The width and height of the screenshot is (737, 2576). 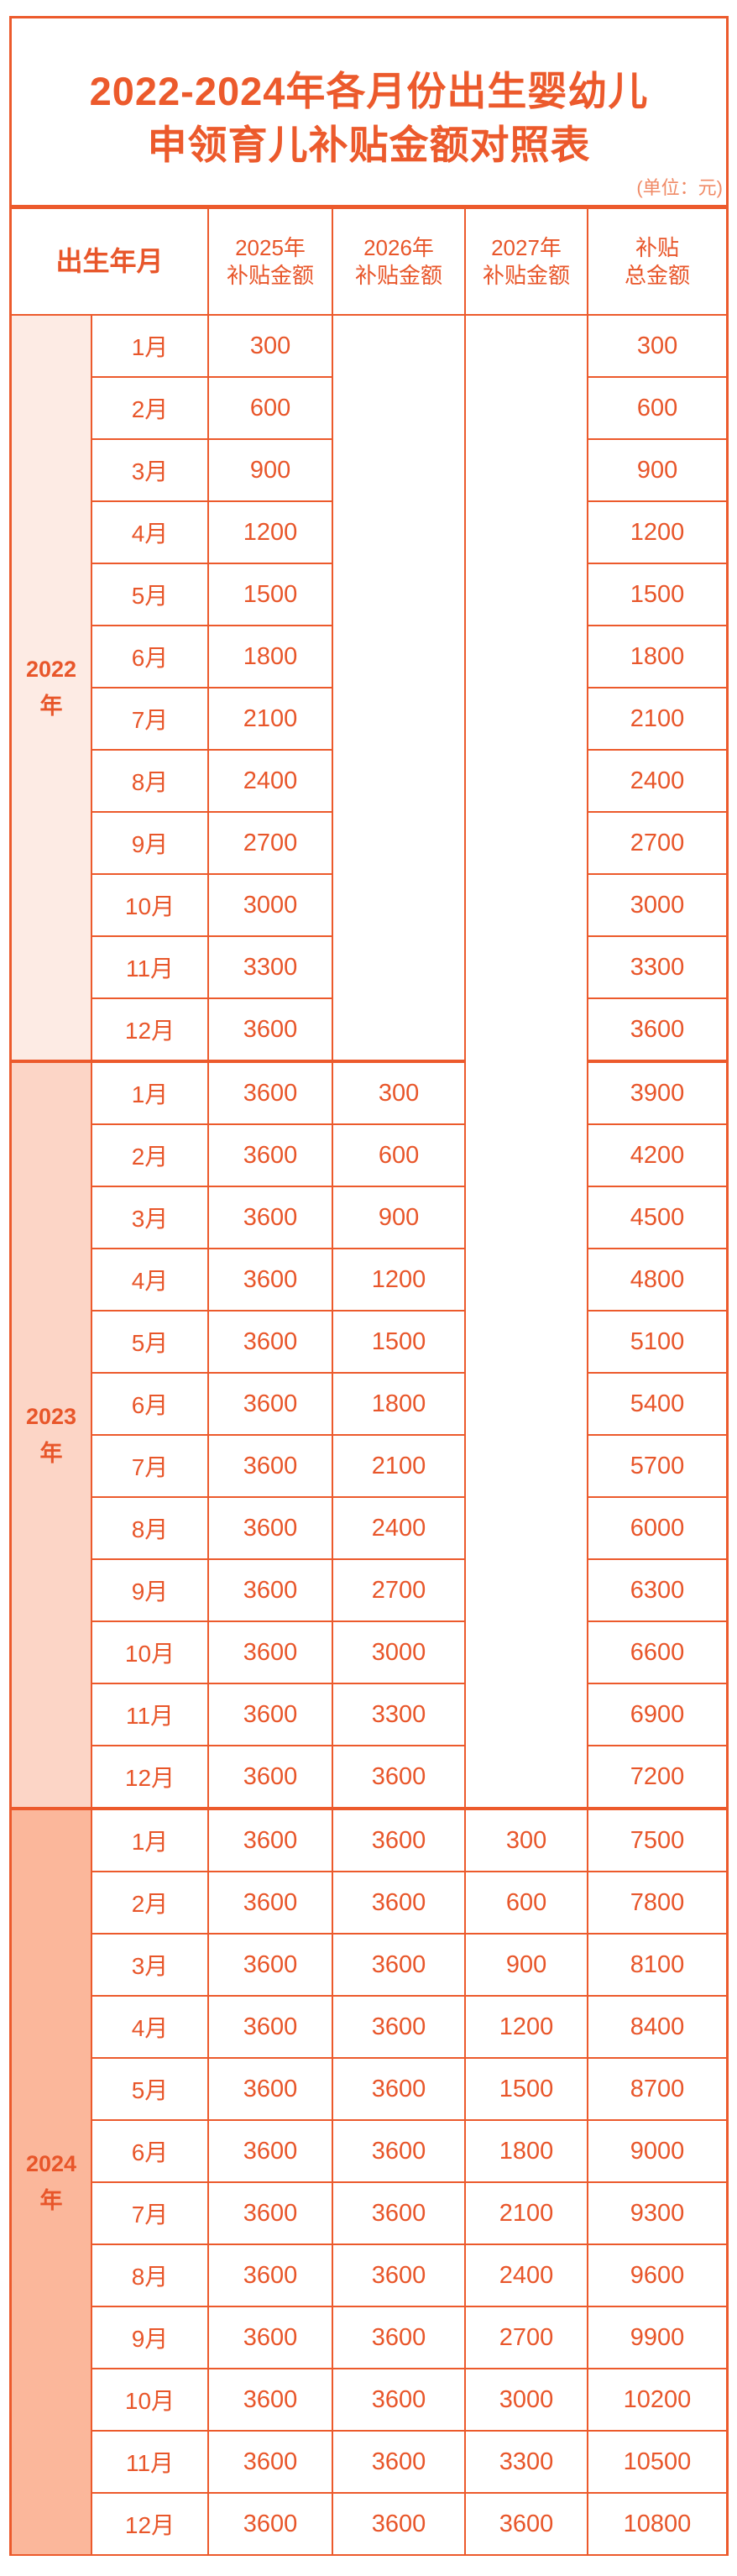 What do you see at coordinates (399, 1528) in the screenshot?
I see `amount-2026-cell: 2400` at bounding box center [399, 1528].